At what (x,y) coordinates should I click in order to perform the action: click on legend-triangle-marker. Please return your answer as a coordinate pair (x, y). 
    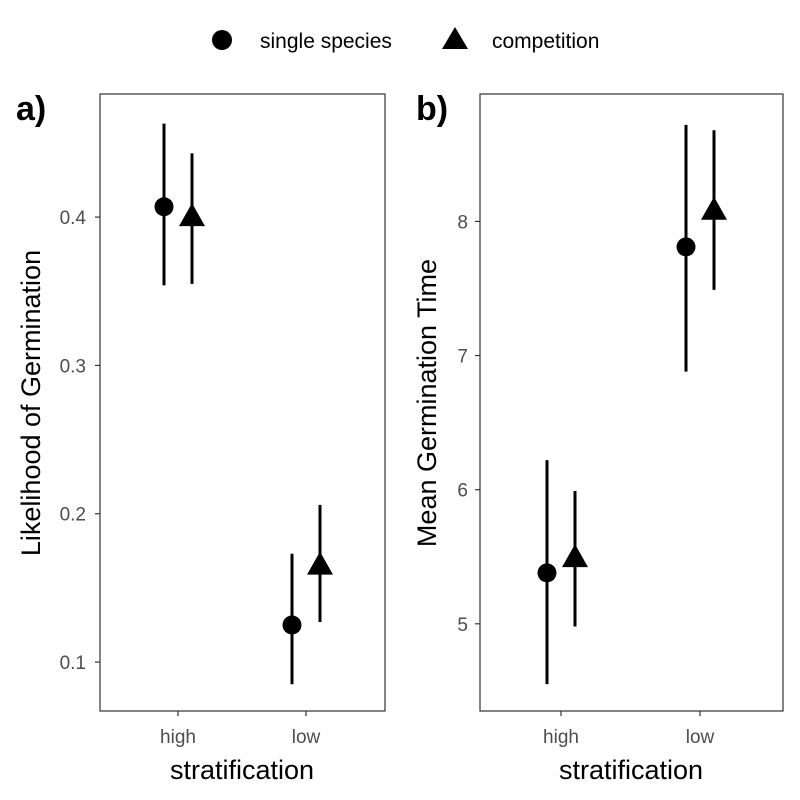
    Looking at the image, I should click on (455, 38).